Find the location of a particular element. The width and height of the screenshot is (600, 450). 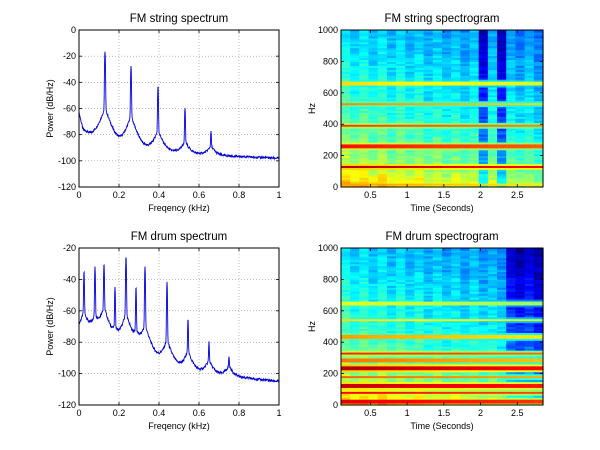

string-spectrogram-xlabel: Time (Seconds) is located at coordinates (441, 208).